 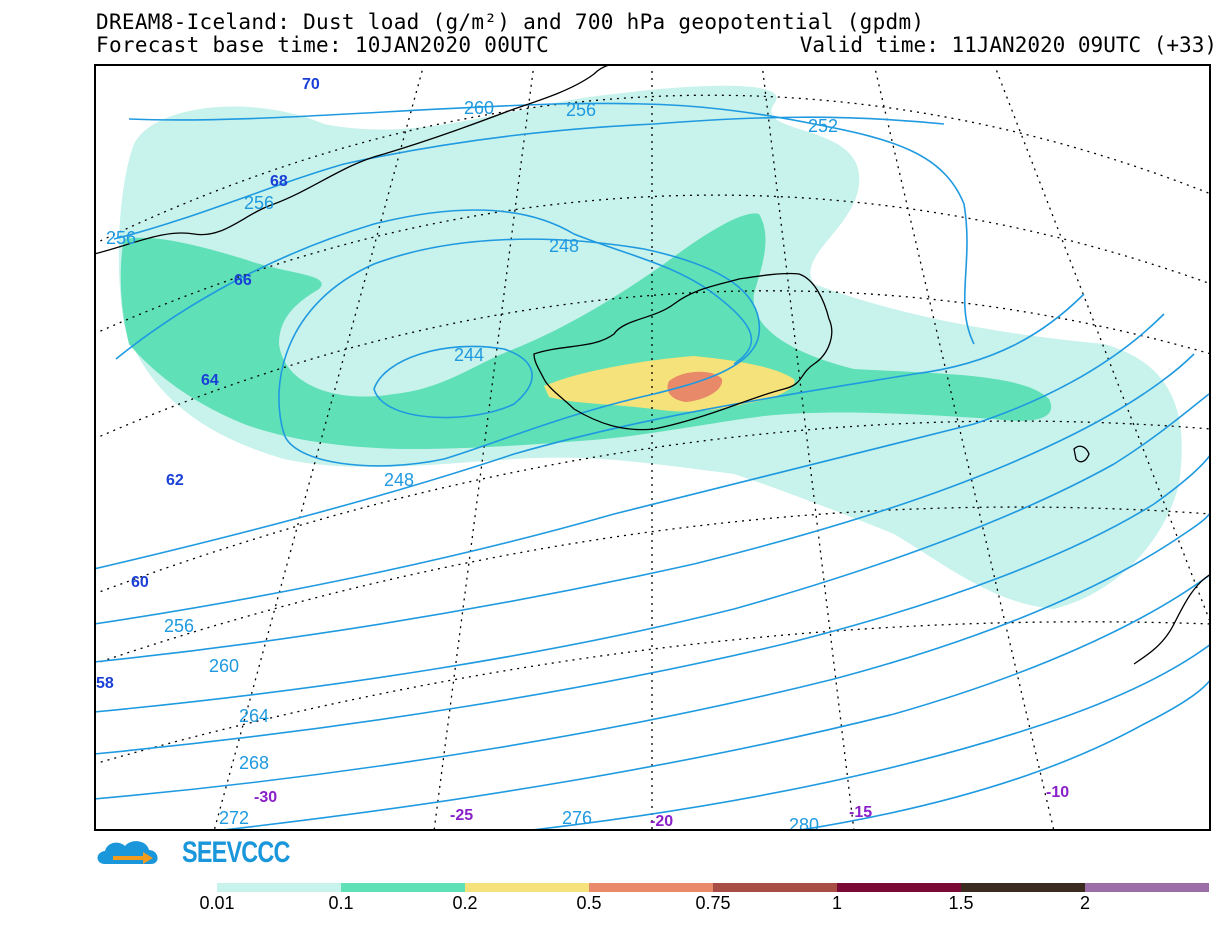 What do you see at coordinates (804, 823) in the screenshot?
I see `contour-label: 280` at bounding box center [804, 823].